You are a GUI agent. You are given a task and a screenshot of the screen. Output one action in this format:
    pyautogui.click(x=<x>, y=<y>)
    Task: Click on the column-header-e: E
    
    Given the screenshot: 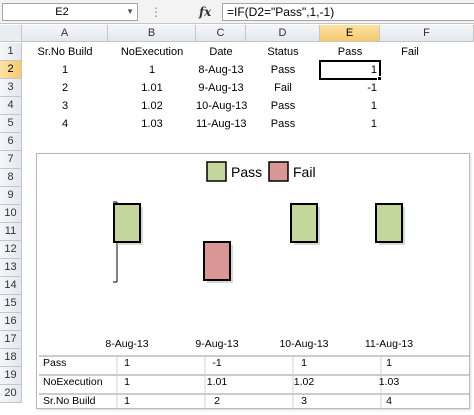 What is the action you would take?
    pyautogui.click(x=350, y=33)
    